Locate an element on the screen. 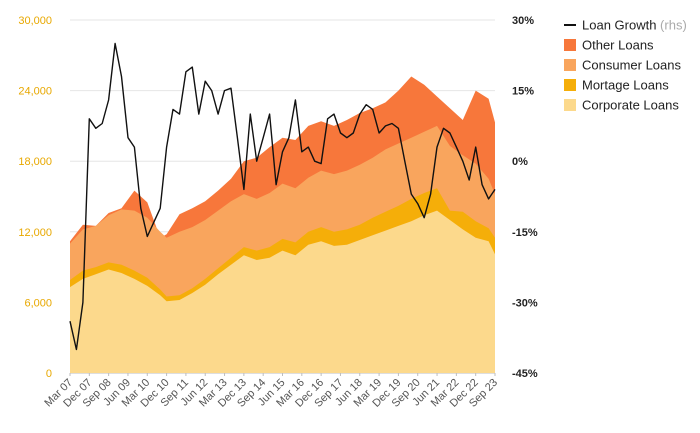 This screenshot has width=700, height=433. right-tick-label: 15% is located at coordinates (523, 92).